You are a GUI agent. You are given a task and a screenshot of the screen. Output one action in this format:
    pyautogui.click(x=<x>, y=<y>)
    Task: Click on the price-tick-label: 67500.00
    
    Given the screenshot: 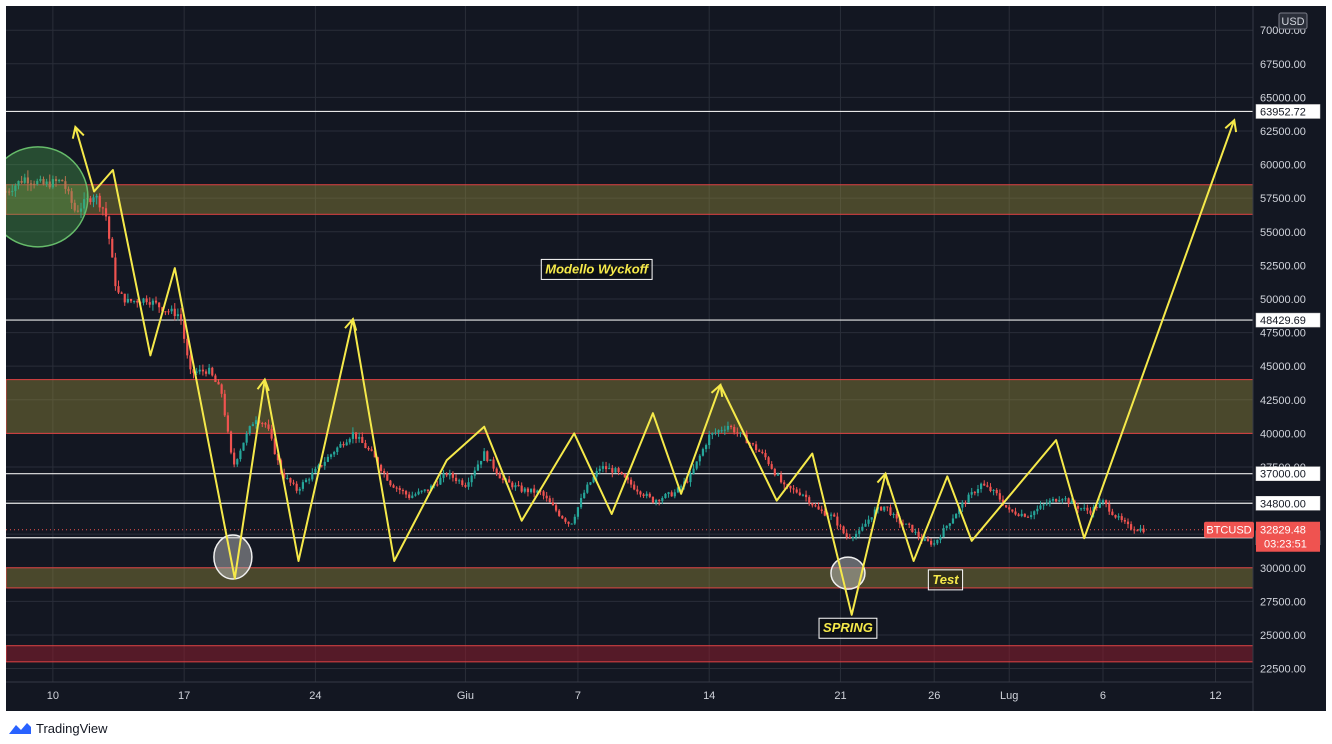 What is the action you would take?
    pyautogui.click(x=1283, y=65)
    